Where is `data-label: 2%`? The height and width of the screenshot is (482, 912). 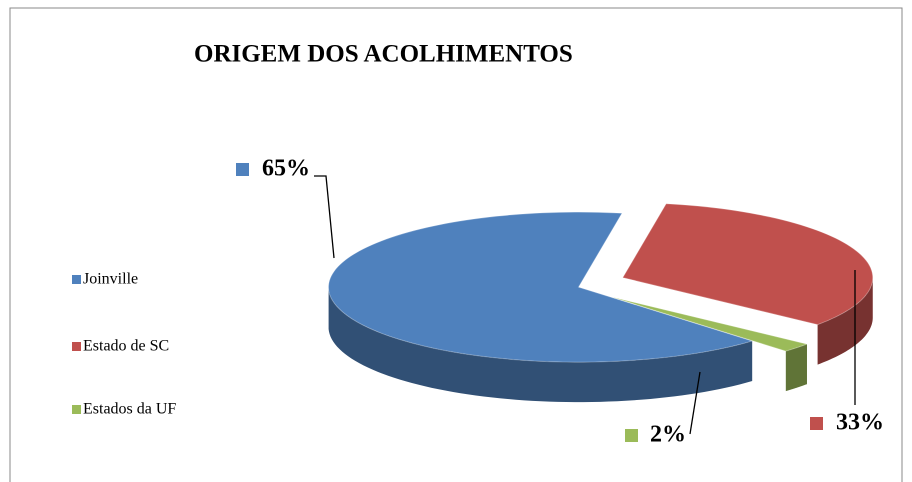 data-label: 2% is located at coordinates (668, 435).